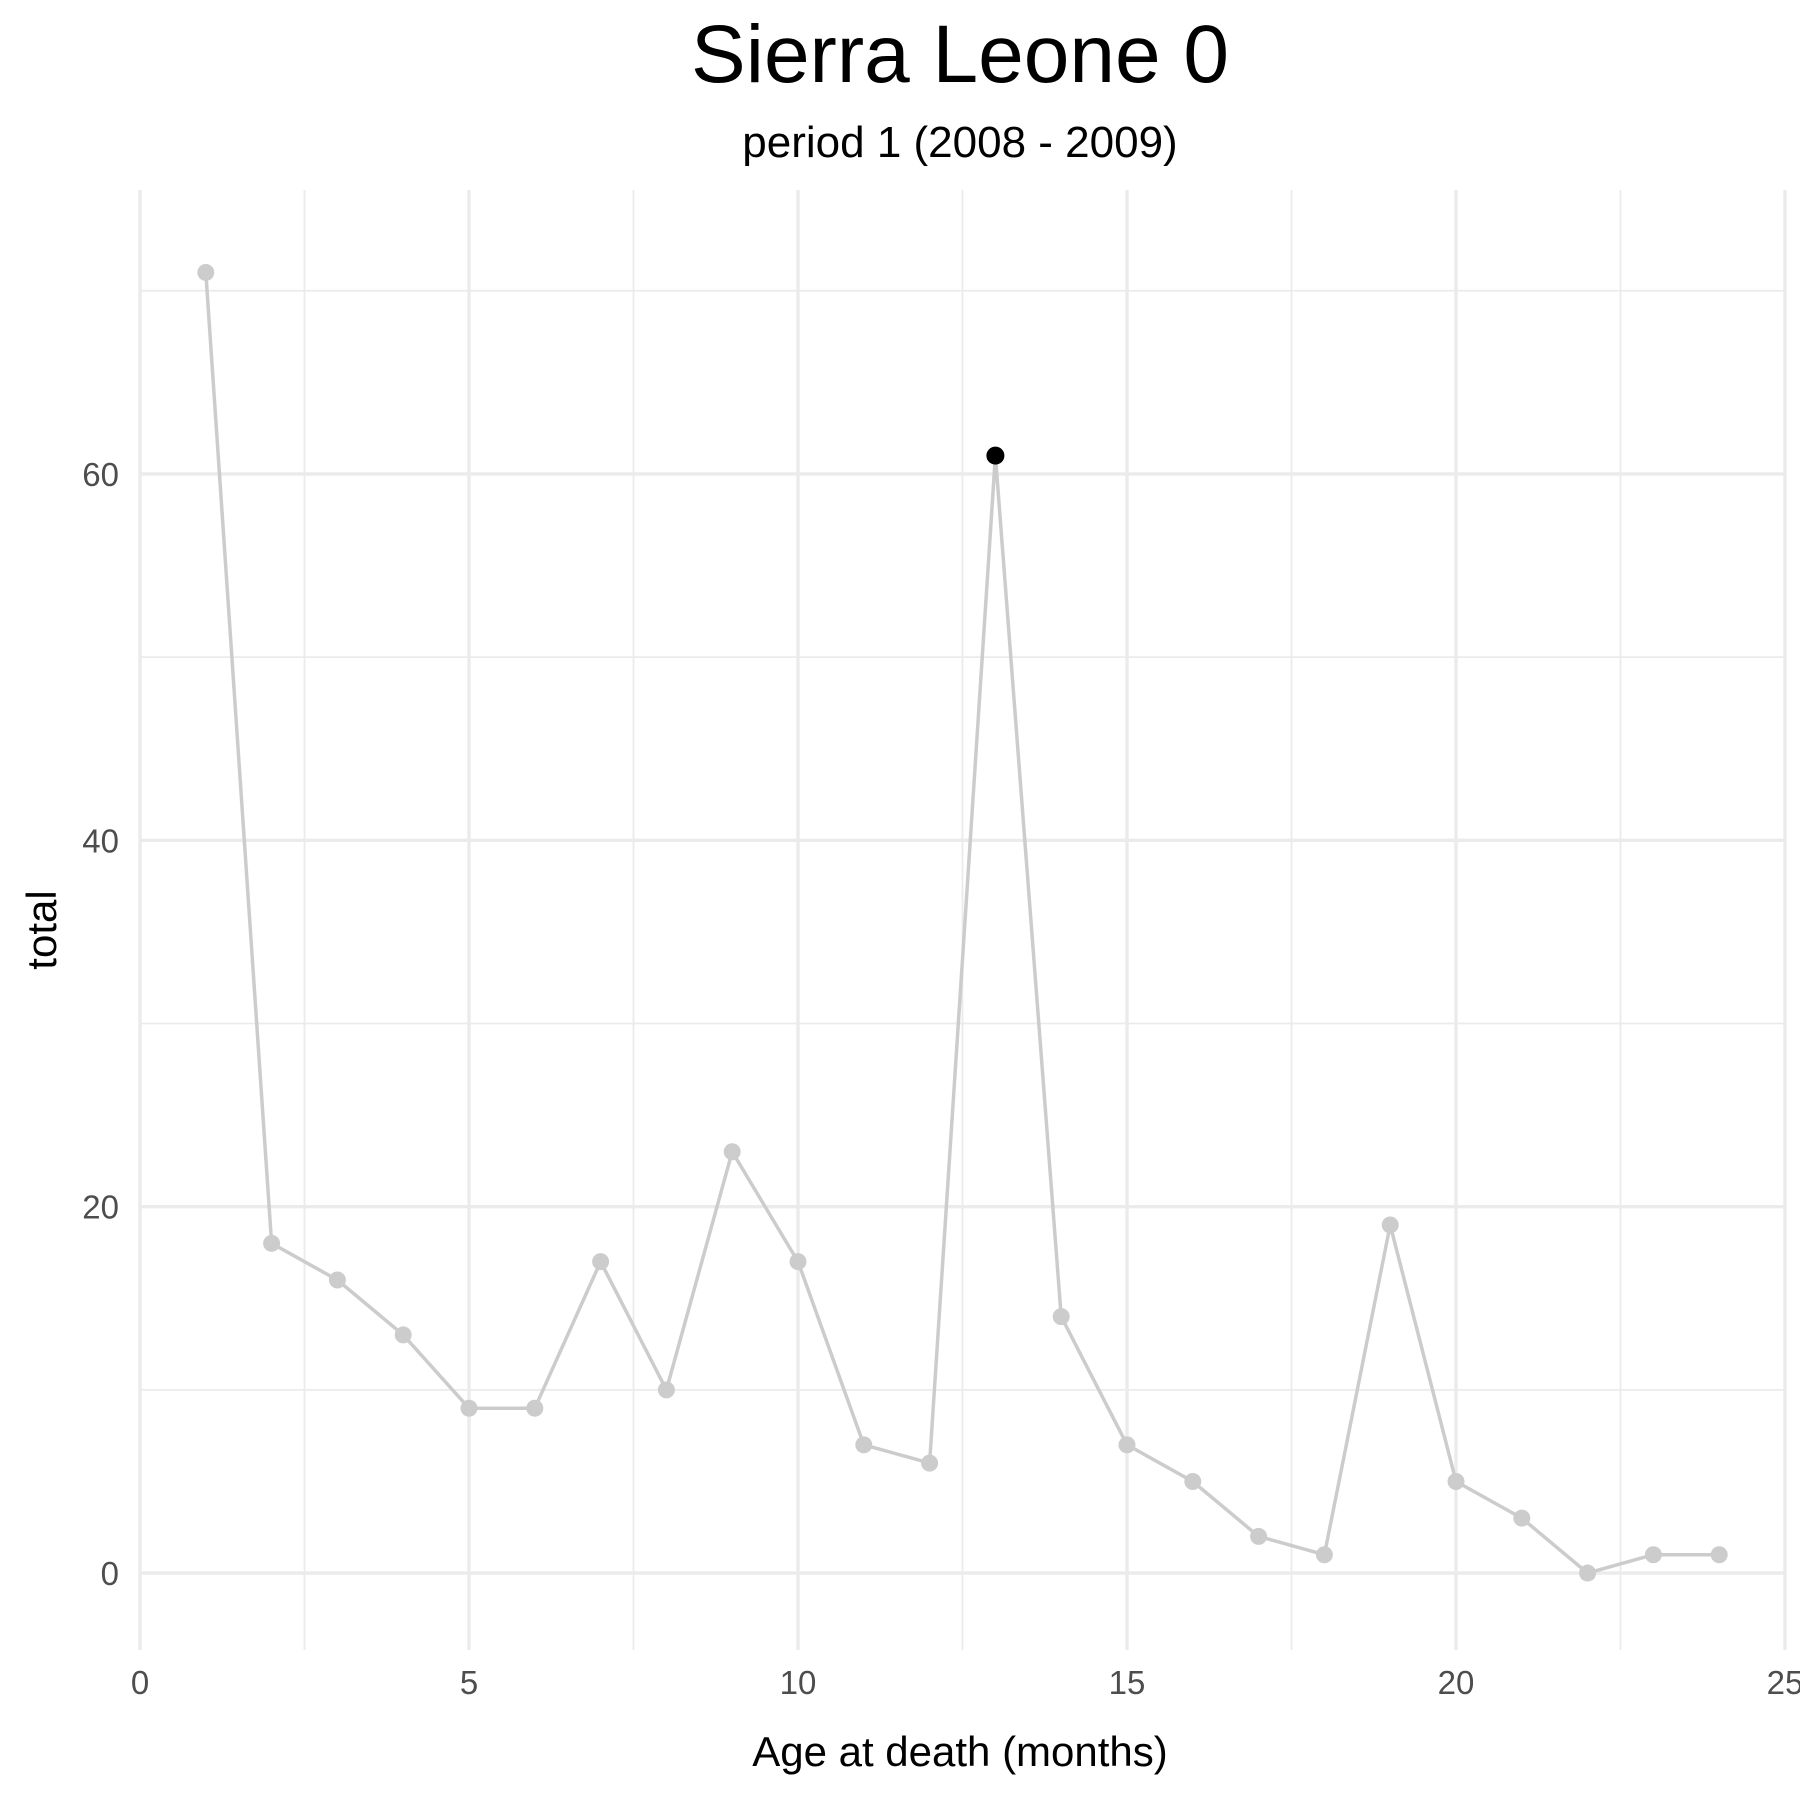 Image resolution: width=1800 pixels, height=1800 pixels. I want to click on x-tick-label: 5, so click(469, 1682).